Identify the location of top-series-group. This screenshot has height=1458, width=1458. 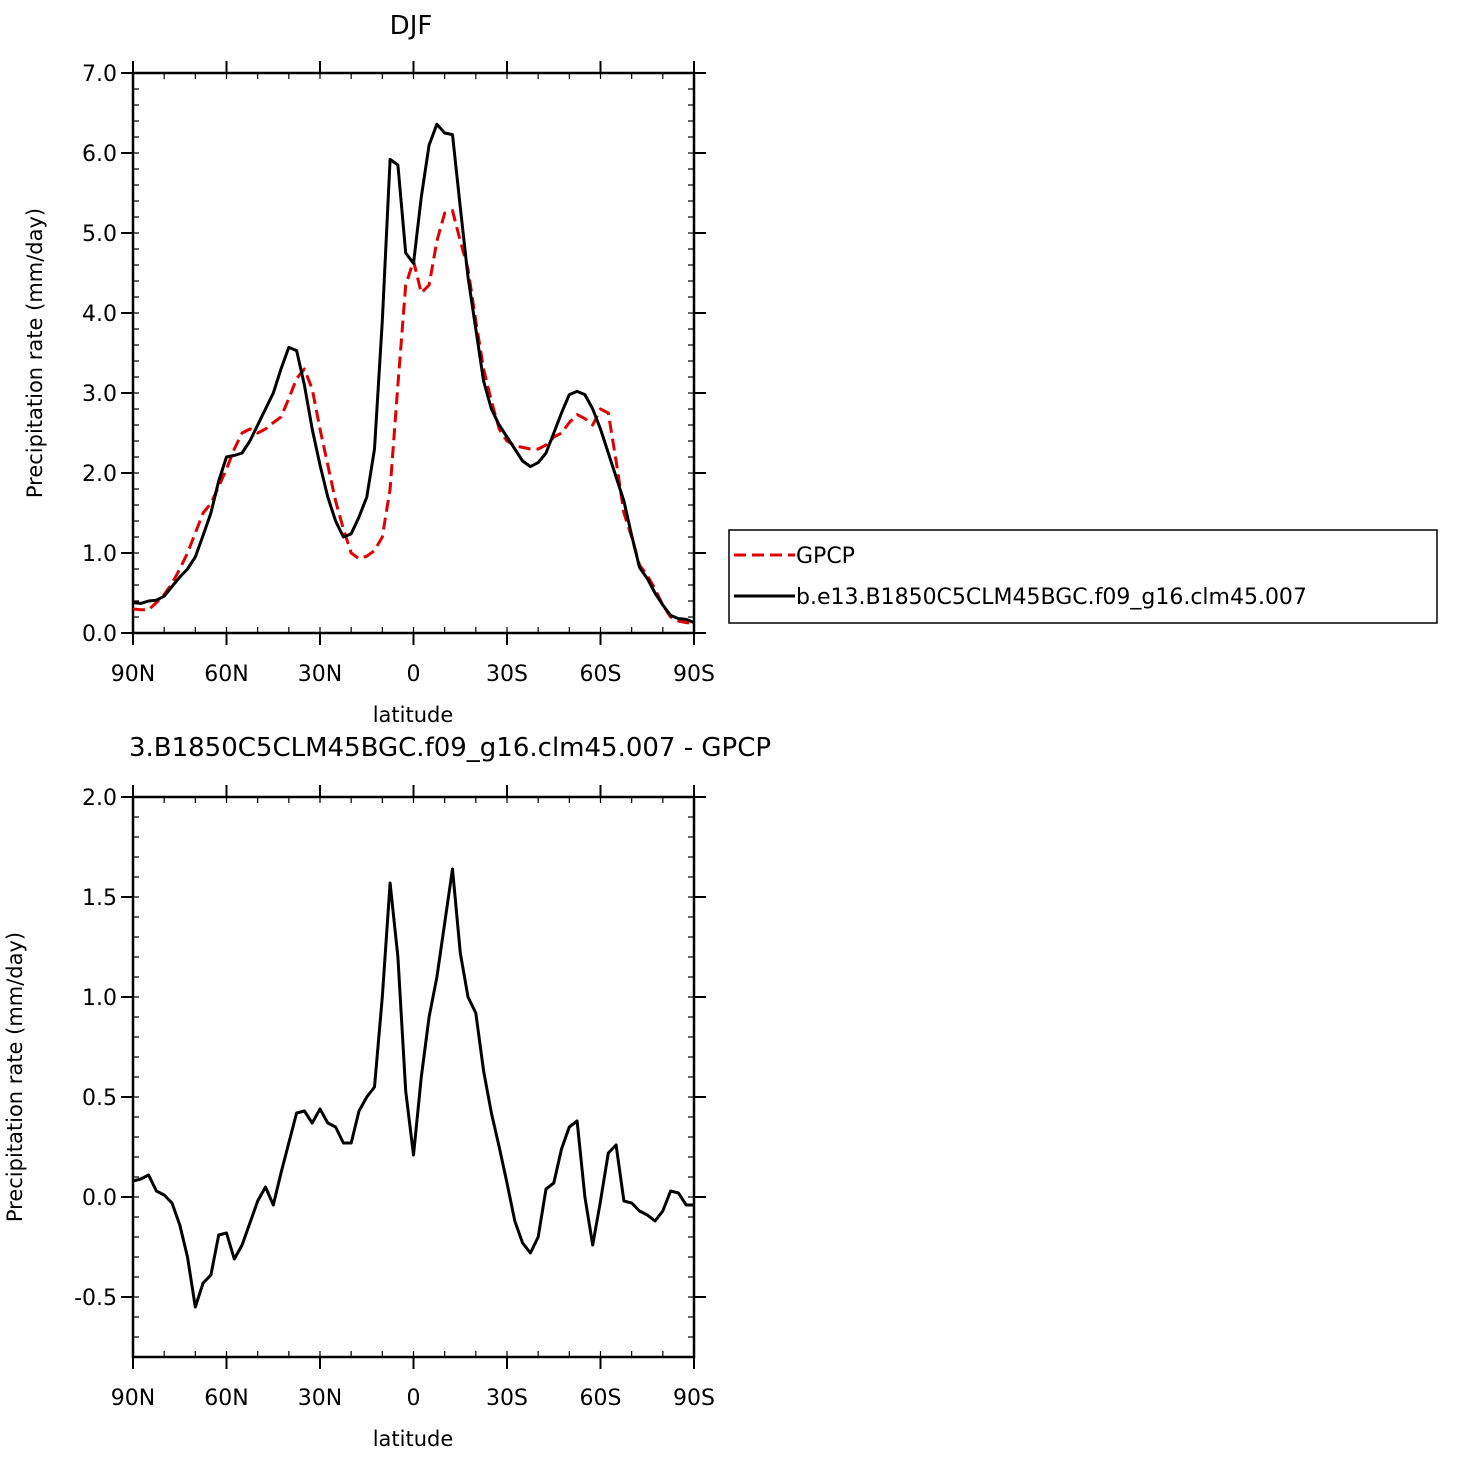
(413, 373).